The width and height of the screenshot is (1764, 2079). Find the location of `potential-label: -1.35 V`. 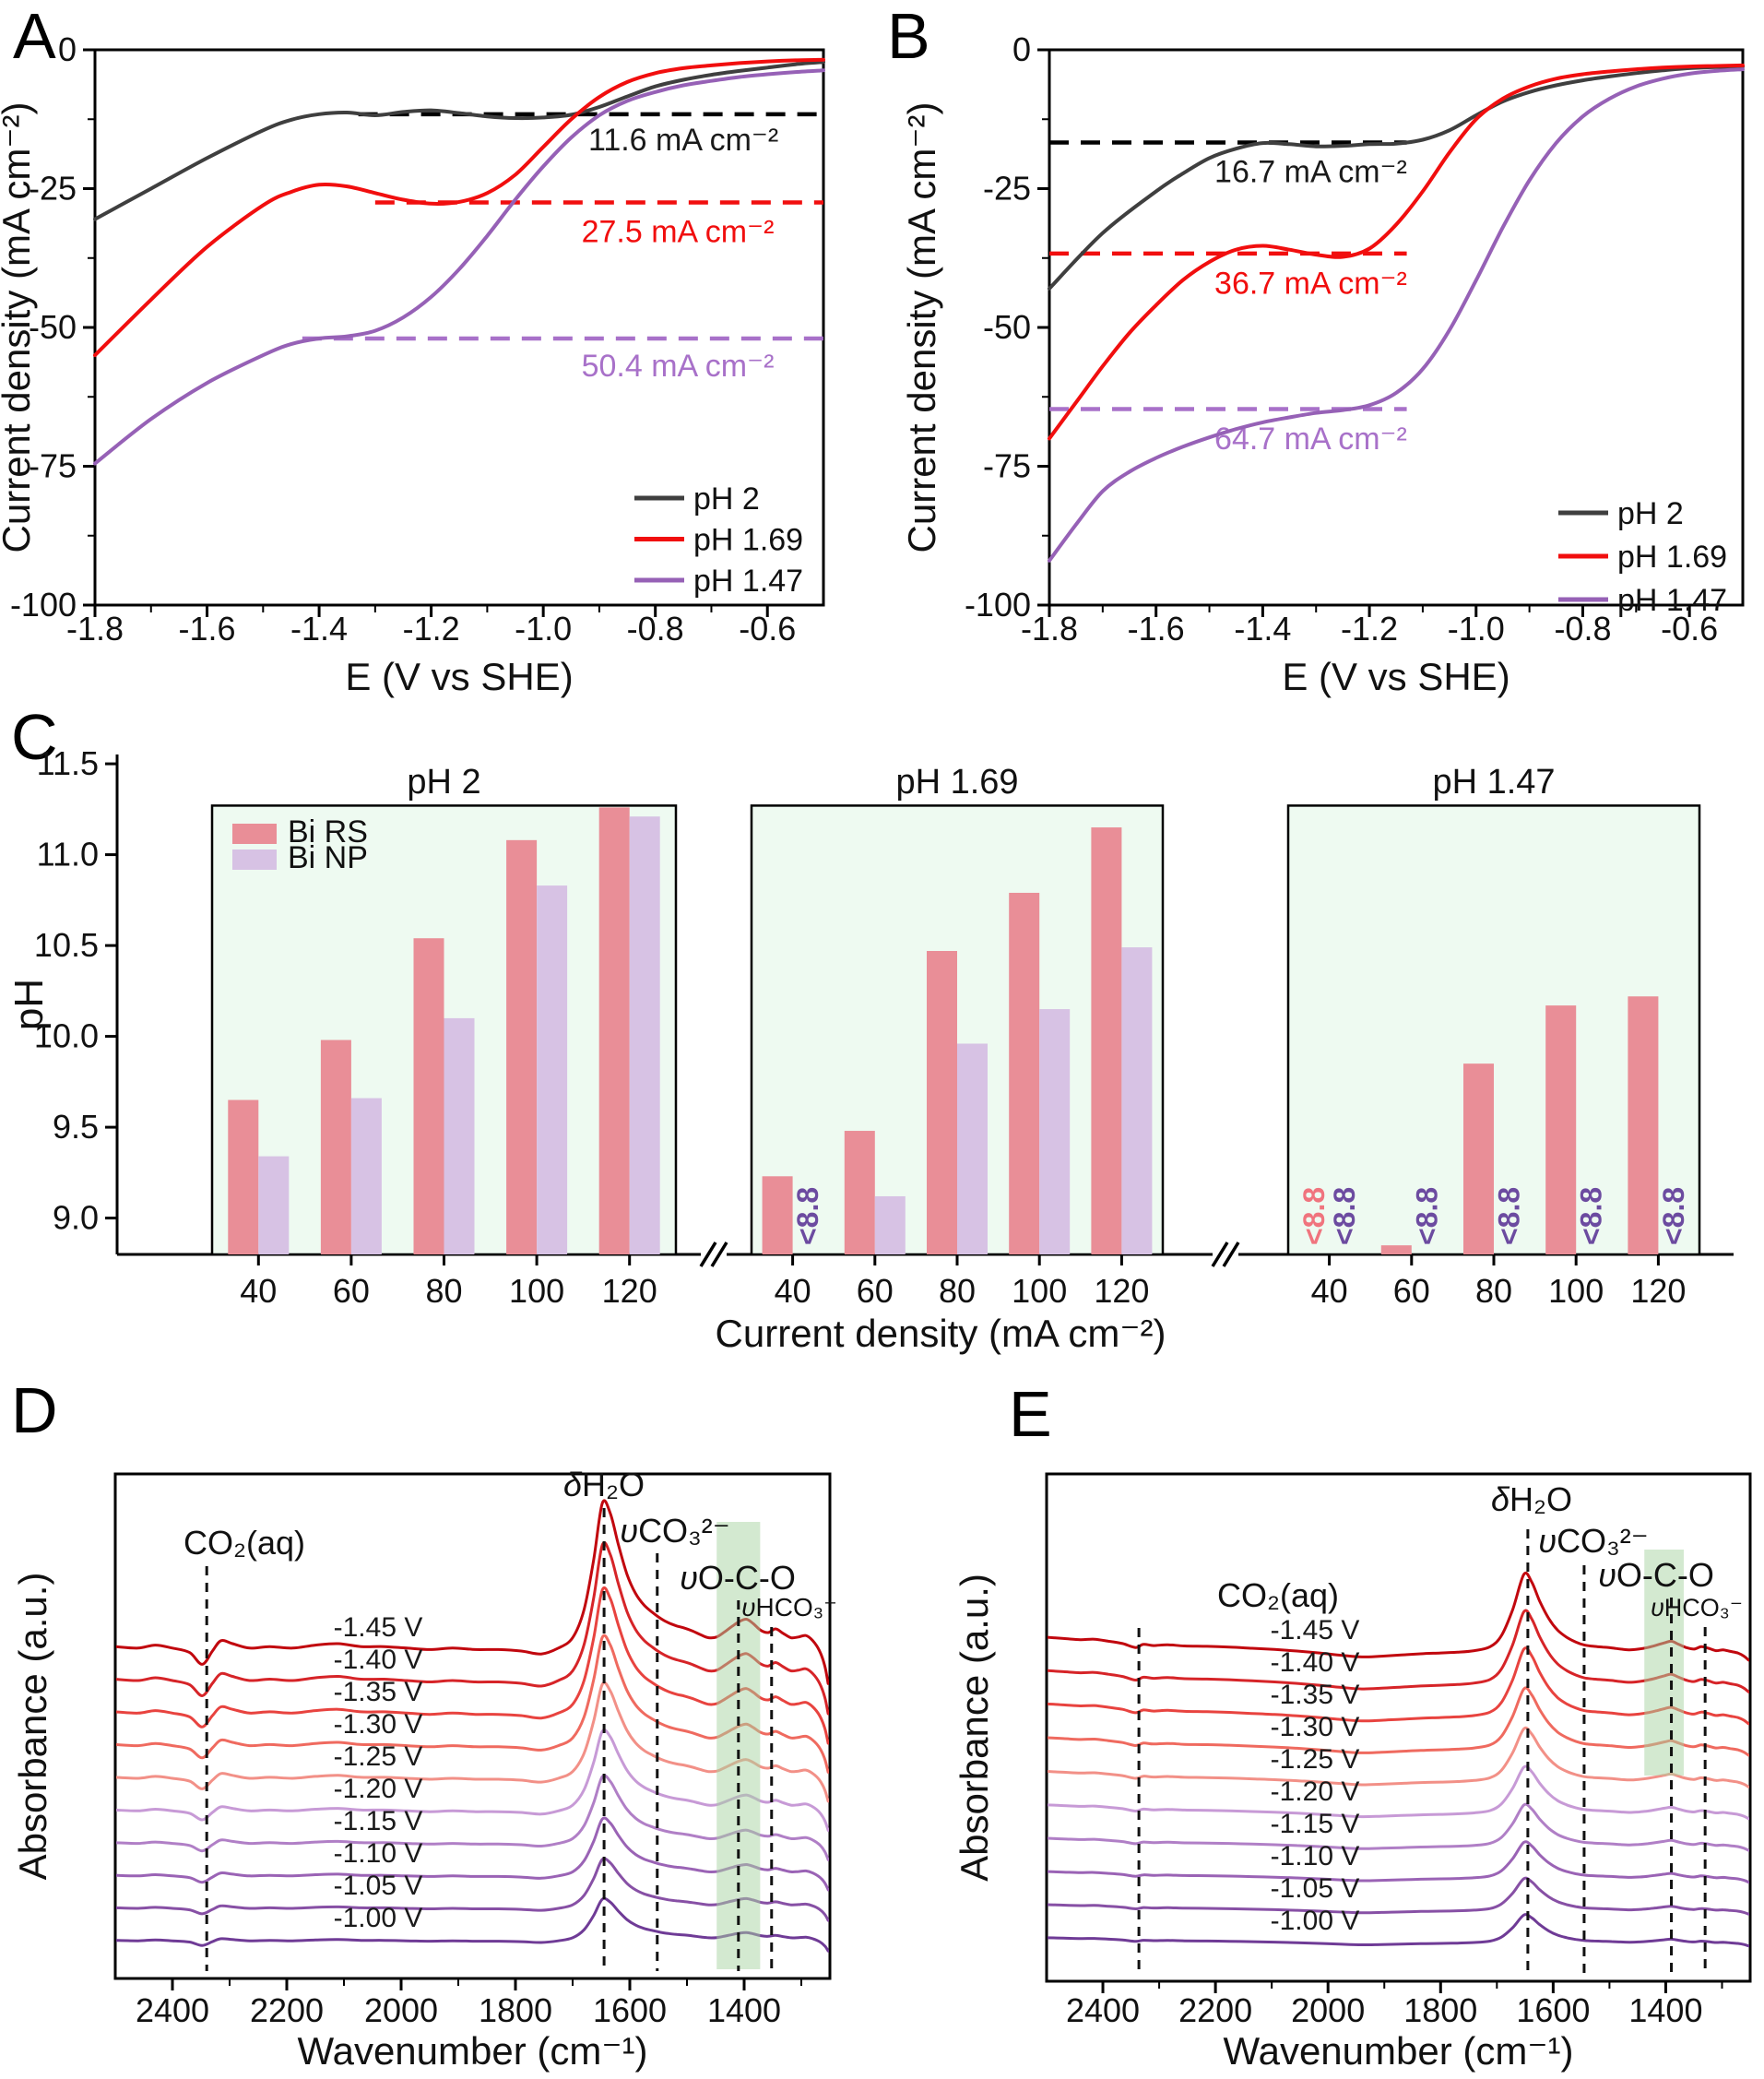

potential-label: -1.35 V is located at coordinates (378, 1692).